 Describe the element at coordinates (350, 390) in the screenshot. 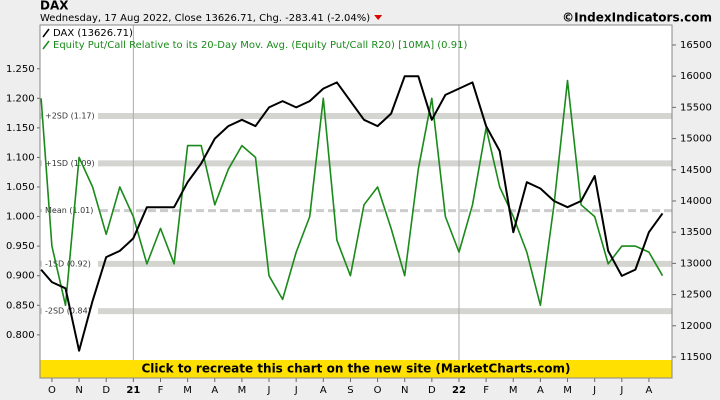

I see `x-tick-label: S` at that location.